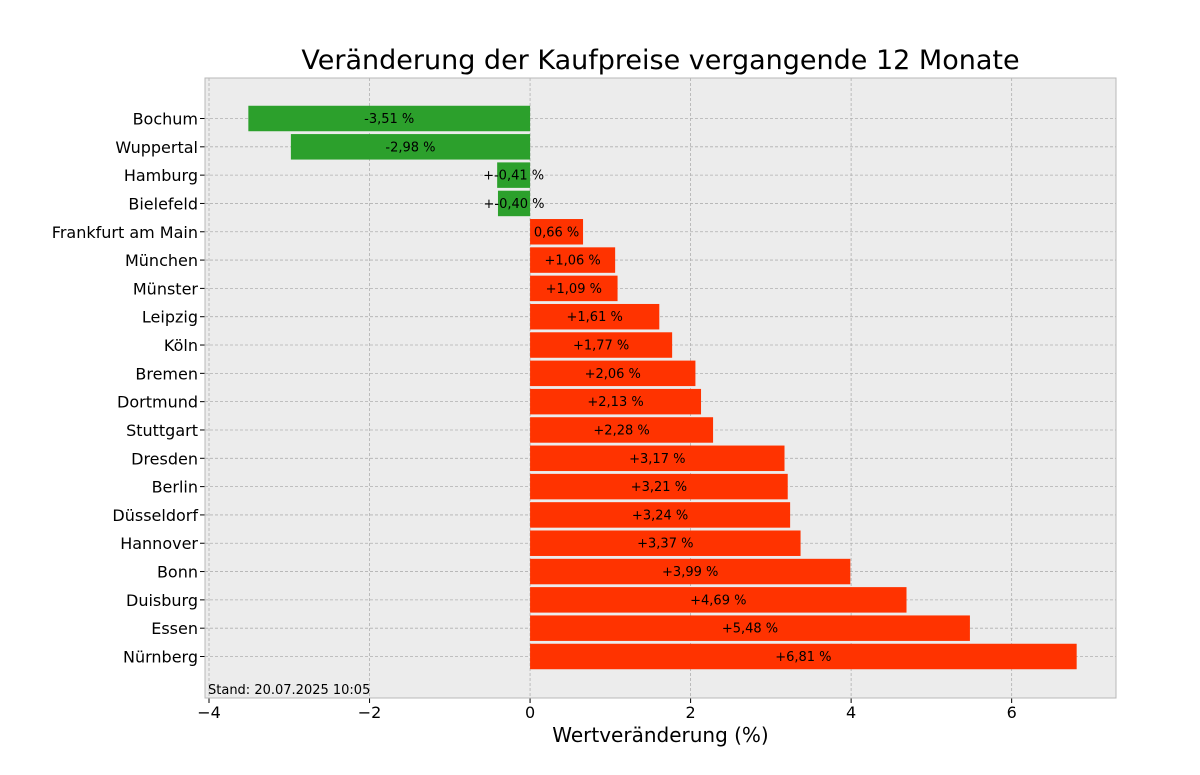  What do you see at coordinates (166, 373) in the screenshot?
I see `y-tick-label: Bremen` at bounding box center [166, 373].